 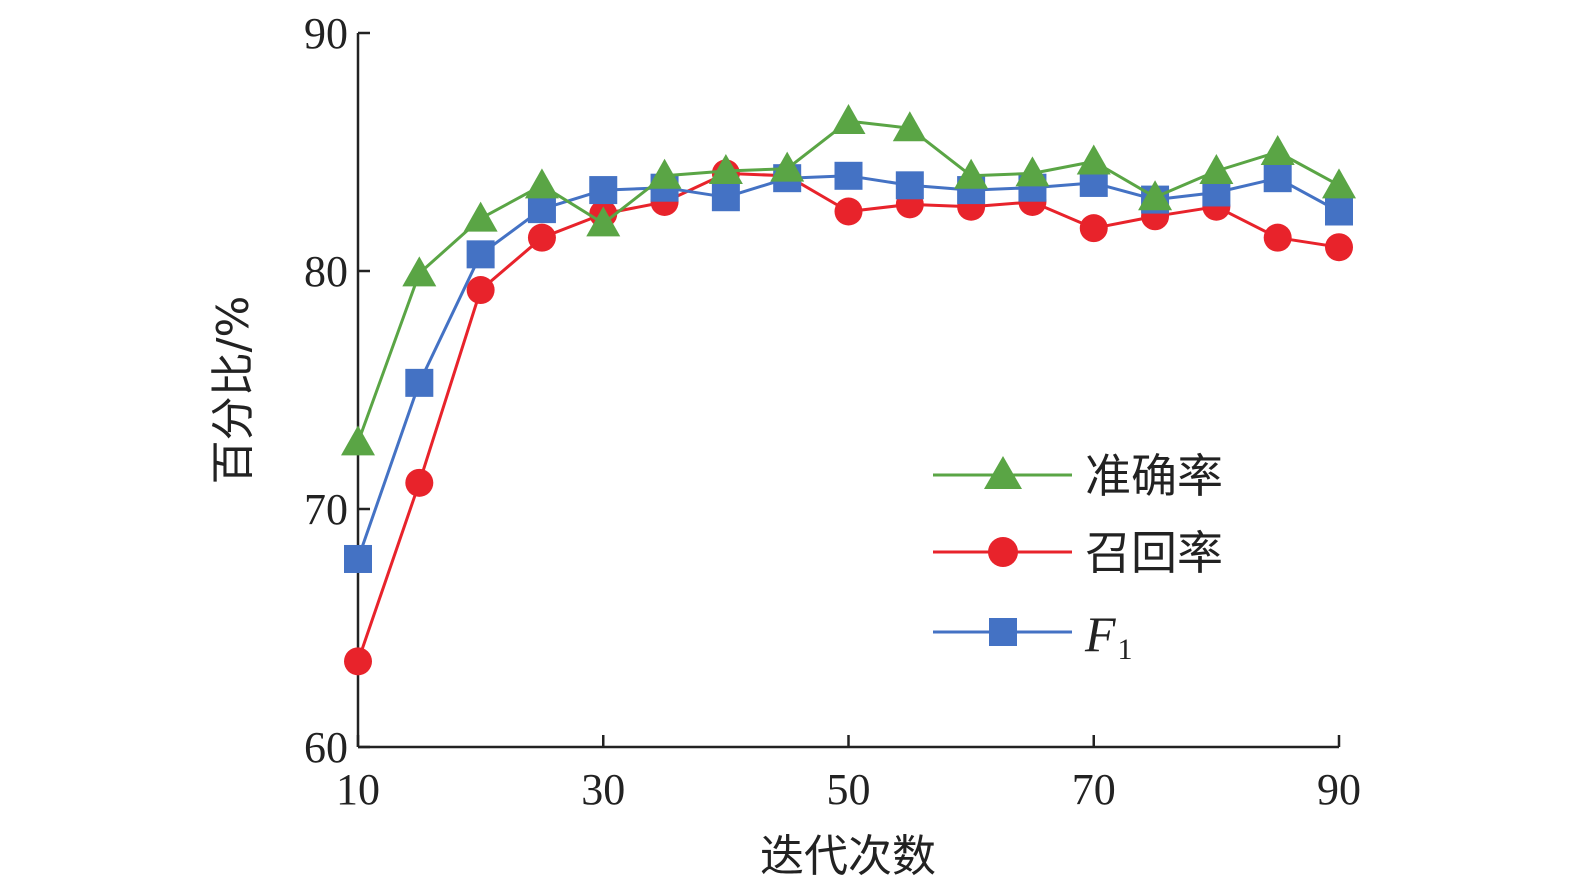 I want to click on x-tick-label: 50, so click(x=849, y=789).